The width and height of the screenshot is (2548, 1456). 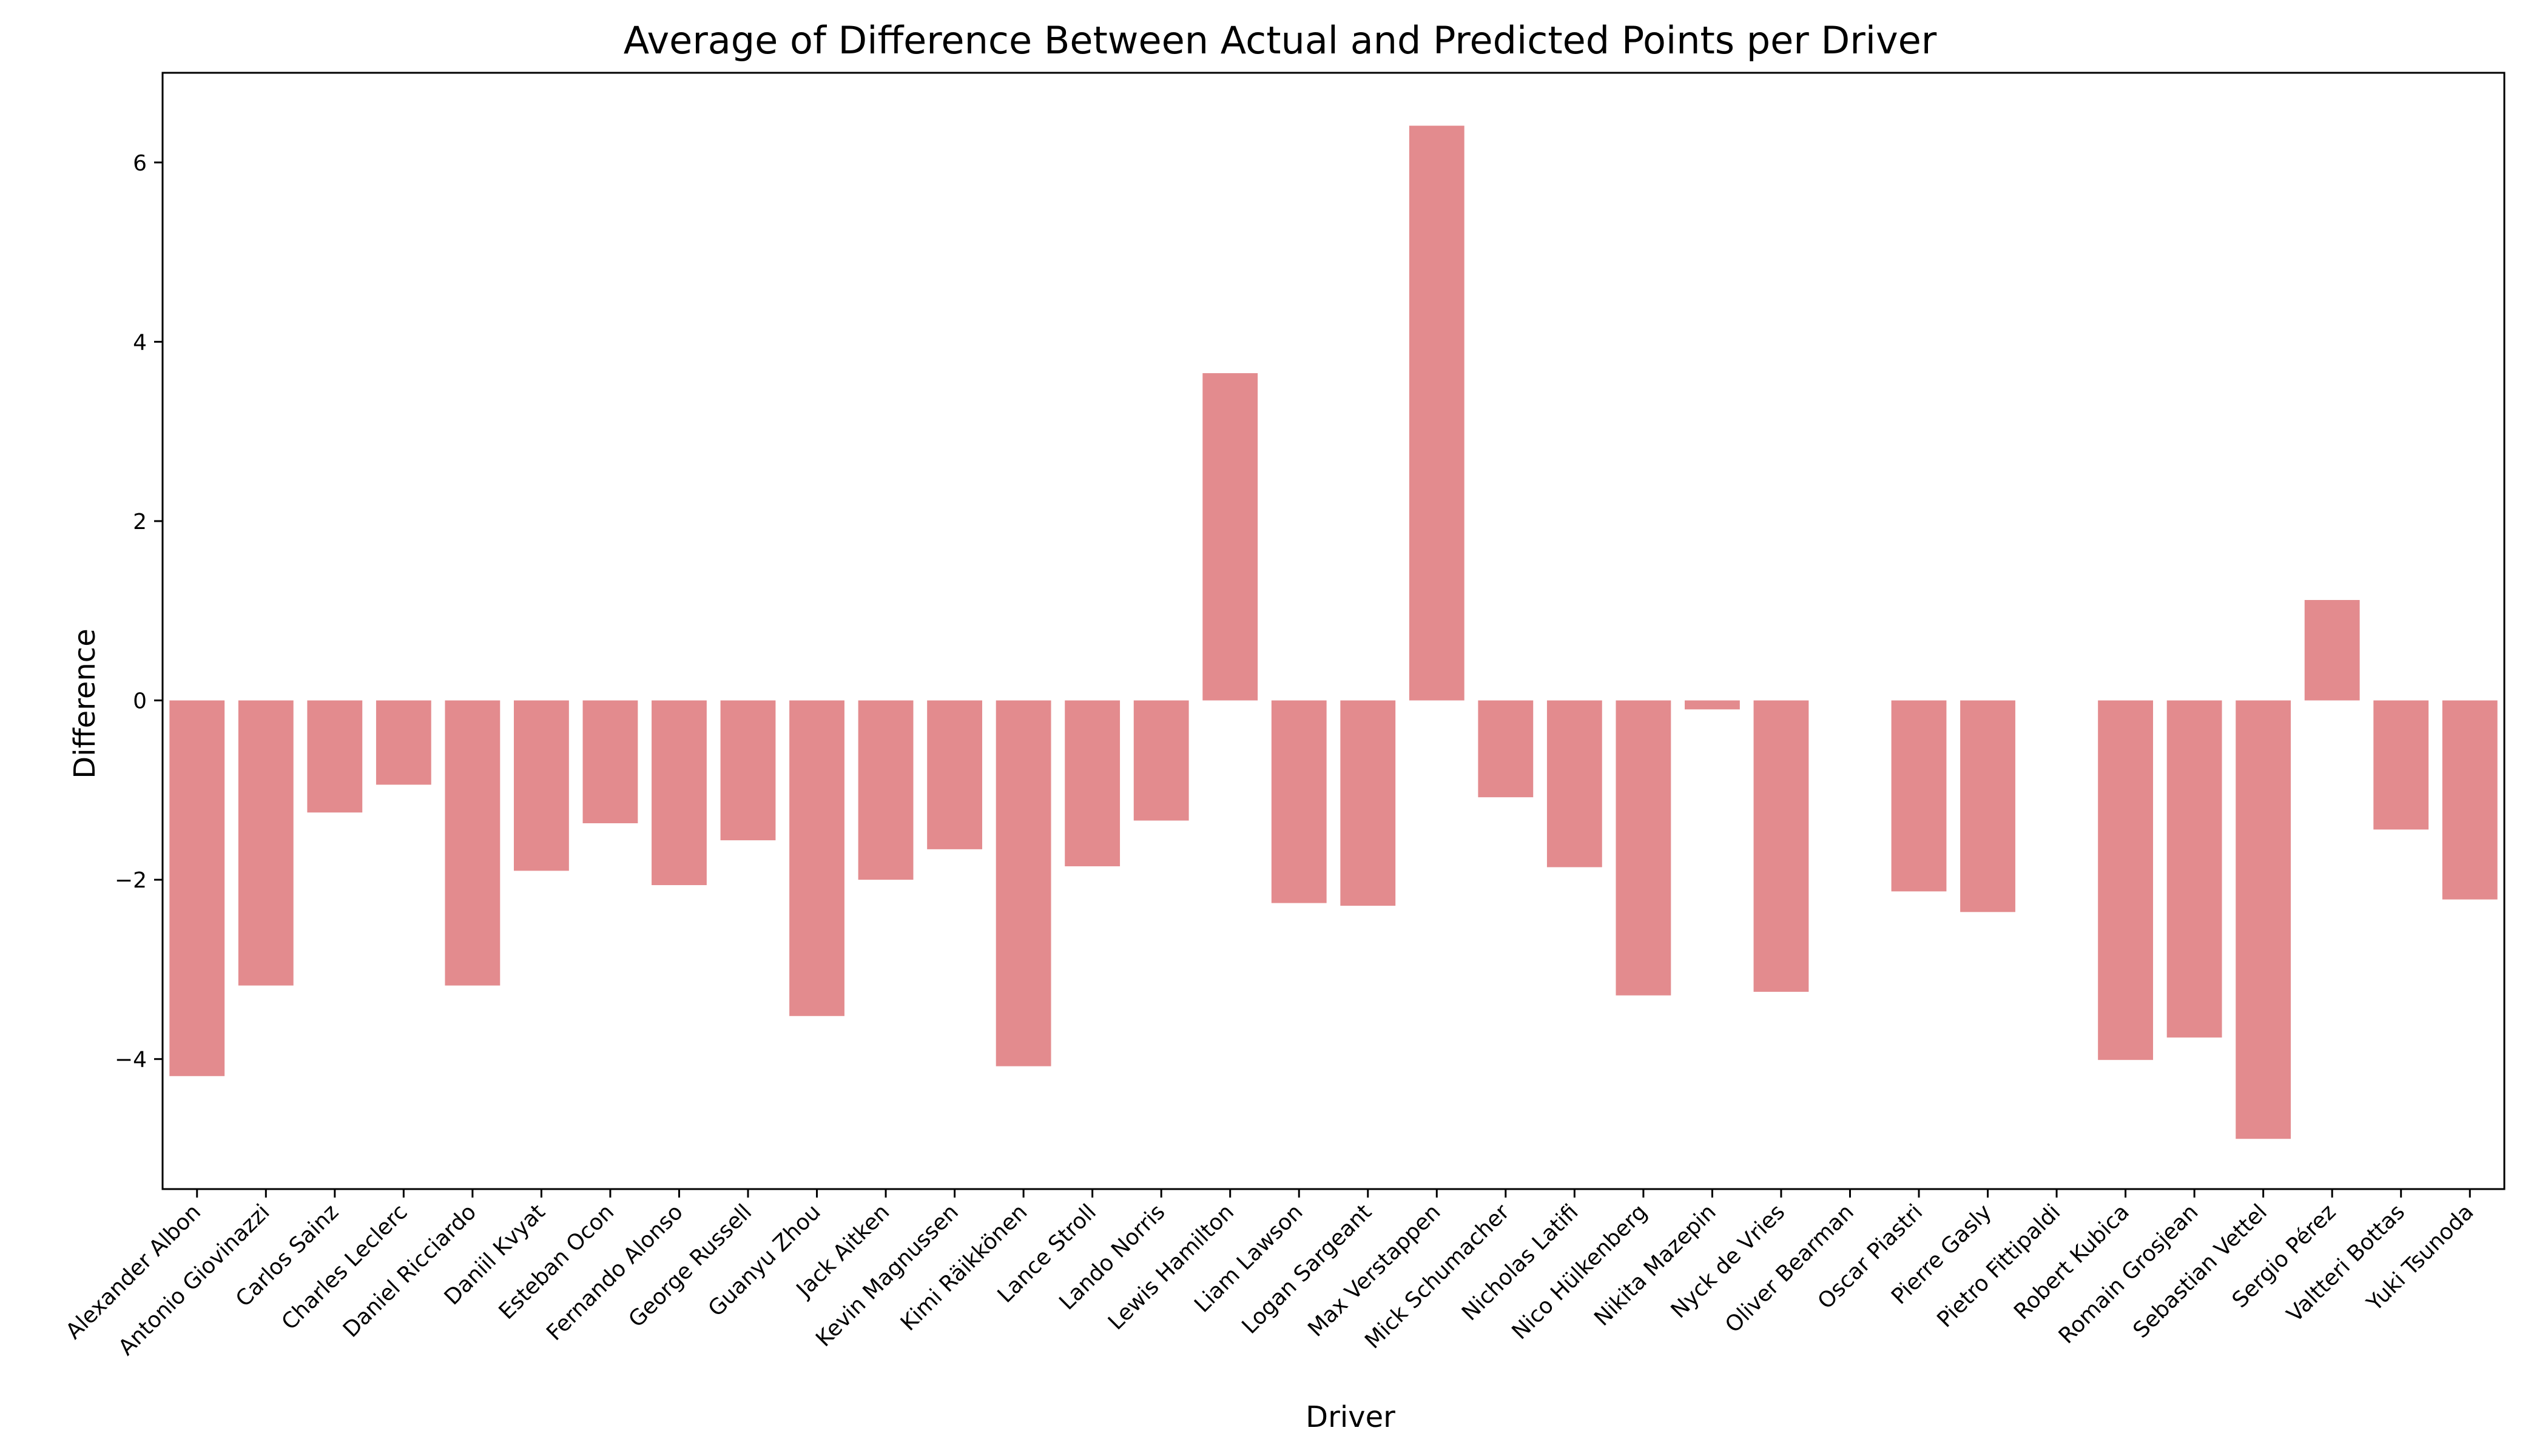 I want to click on x-tick-label: Max Verstappen, so click(x=1374, y=1270).